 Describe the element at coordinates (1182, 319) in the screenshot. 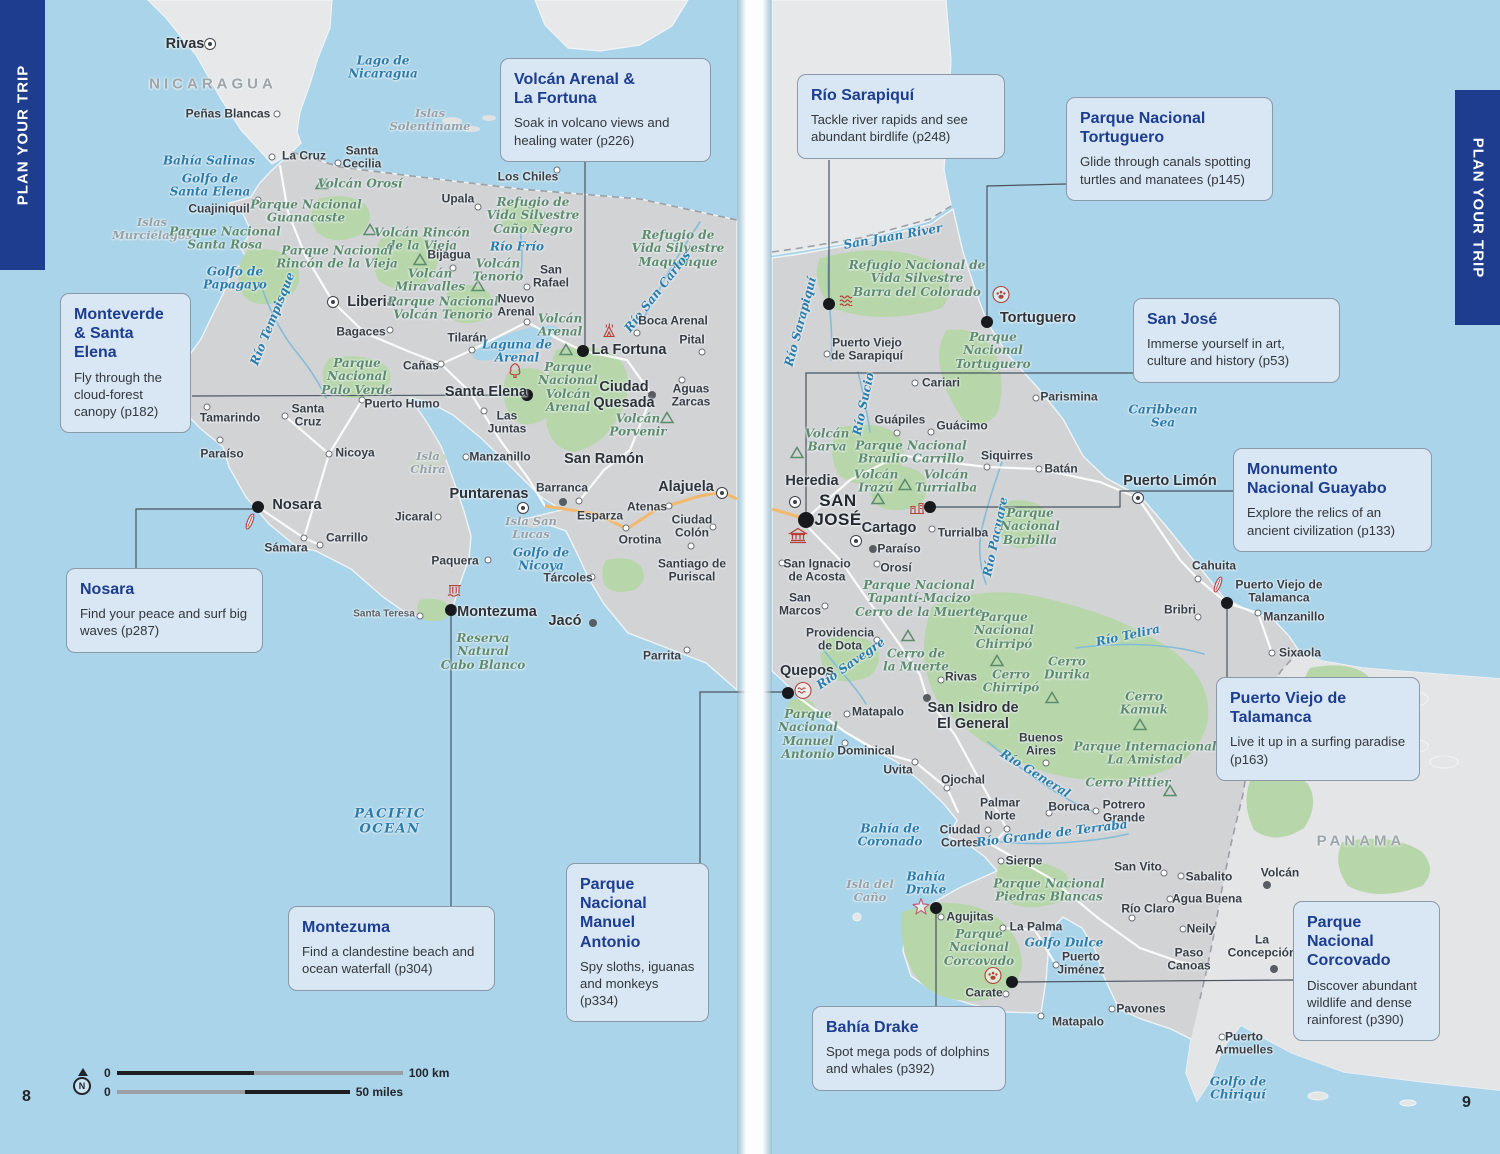

I see `callout-title: San José` at that location.